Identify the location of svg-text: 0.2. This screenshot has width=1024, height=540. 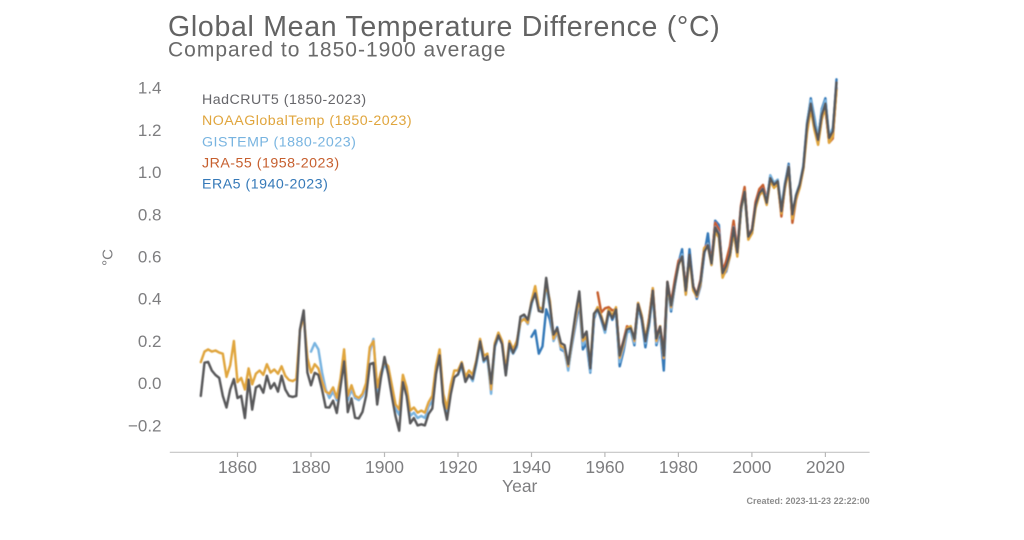
(150, 341).